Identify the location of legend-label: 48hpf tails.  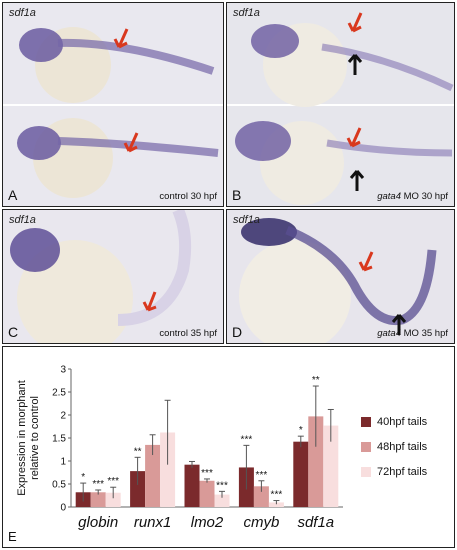
(402, 447).